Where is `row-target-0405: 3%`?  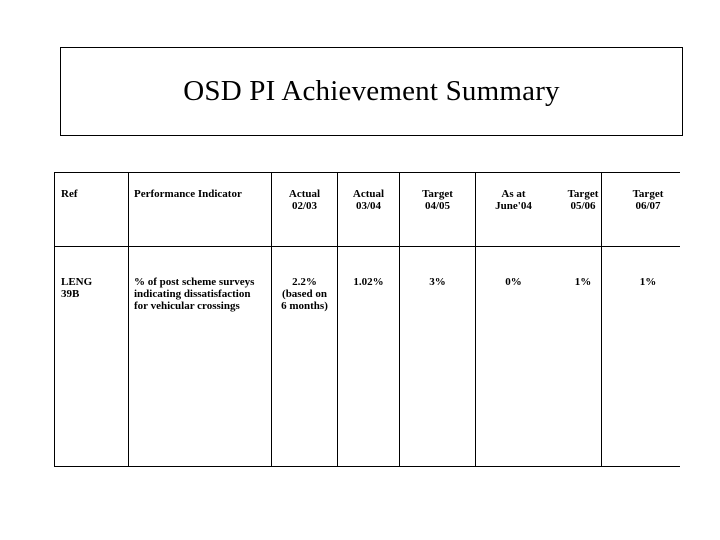
row-target-0405: 3% is located at coordinates (437, 282).